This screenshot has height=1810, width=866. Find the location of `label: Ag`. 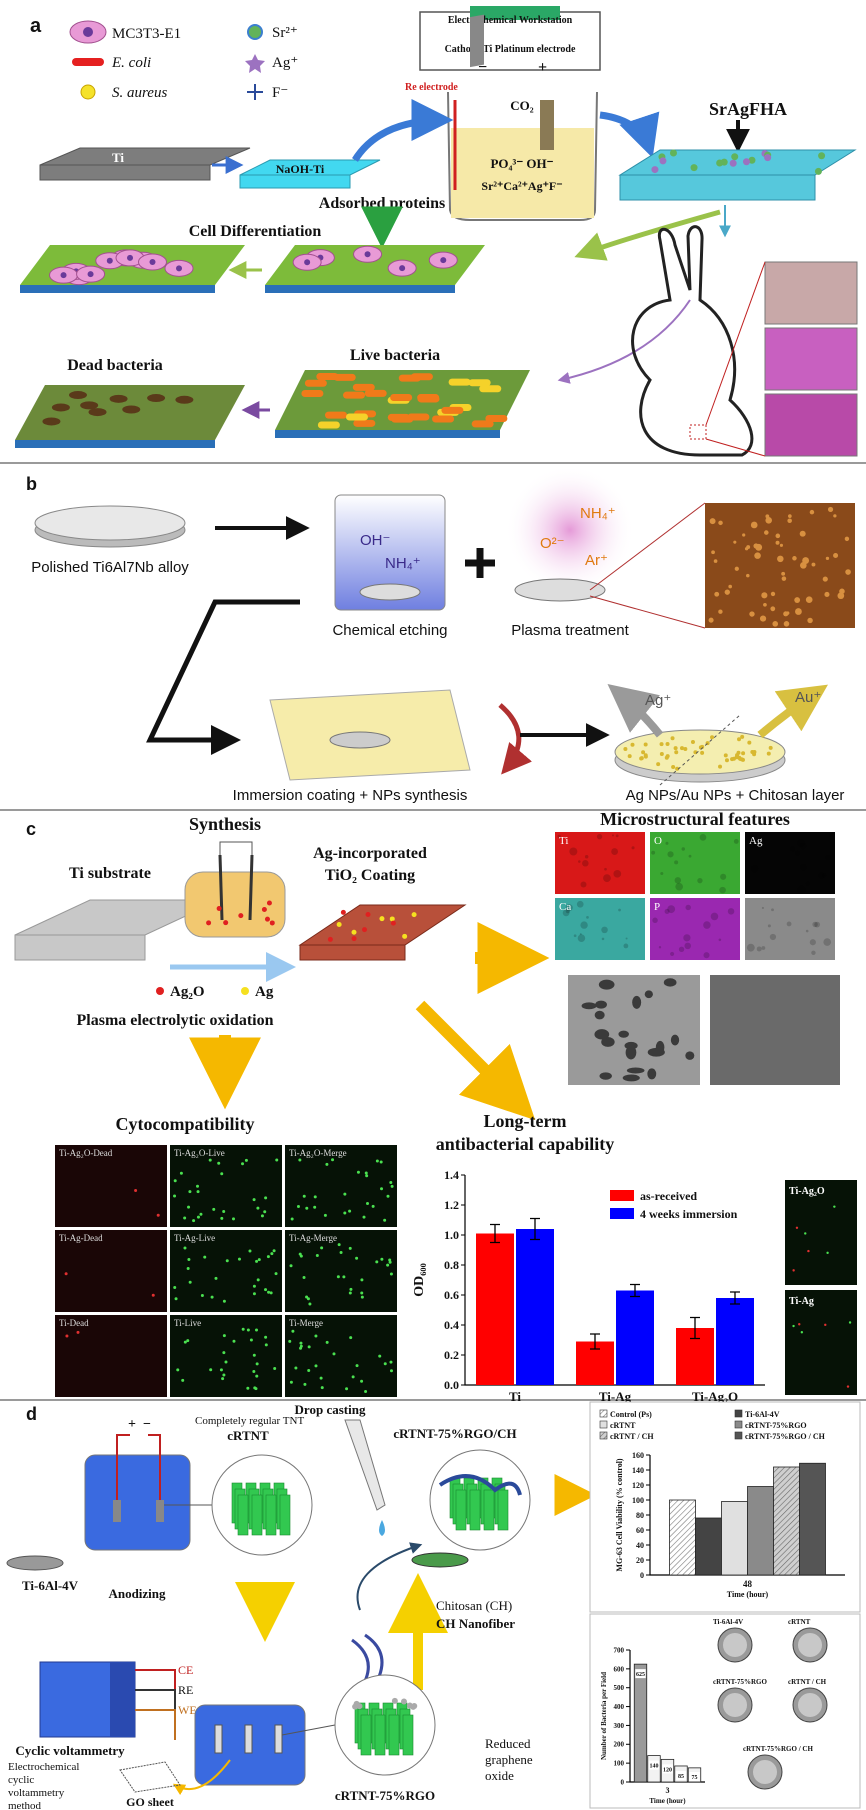

label: Ag is located at coordinates (264, 992).